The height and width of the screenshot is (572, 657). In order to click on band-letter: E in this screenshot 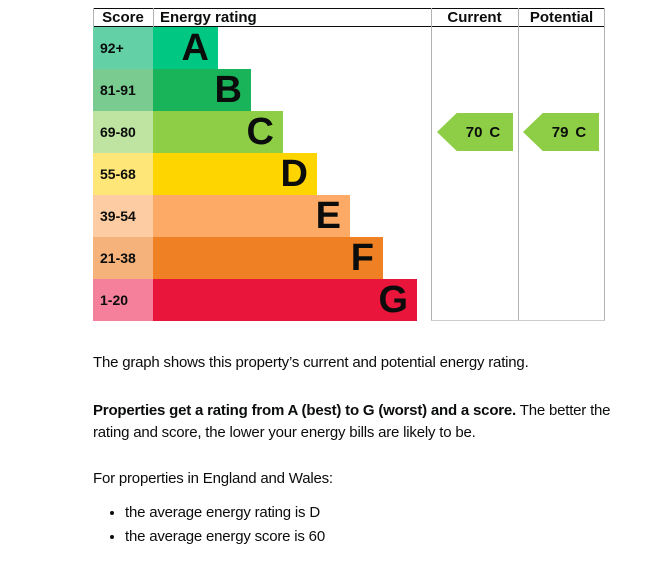, I will do `click(328, 216)`.